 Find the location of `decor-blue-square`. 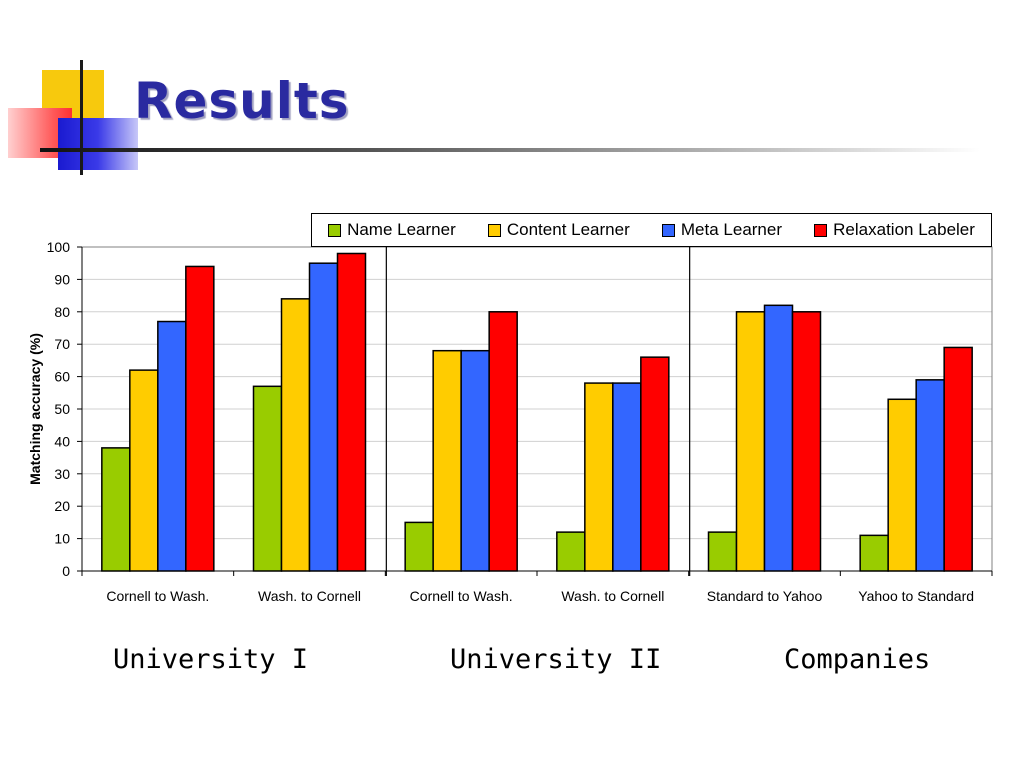

decor-blue-square is located at coordinates (98, 144).